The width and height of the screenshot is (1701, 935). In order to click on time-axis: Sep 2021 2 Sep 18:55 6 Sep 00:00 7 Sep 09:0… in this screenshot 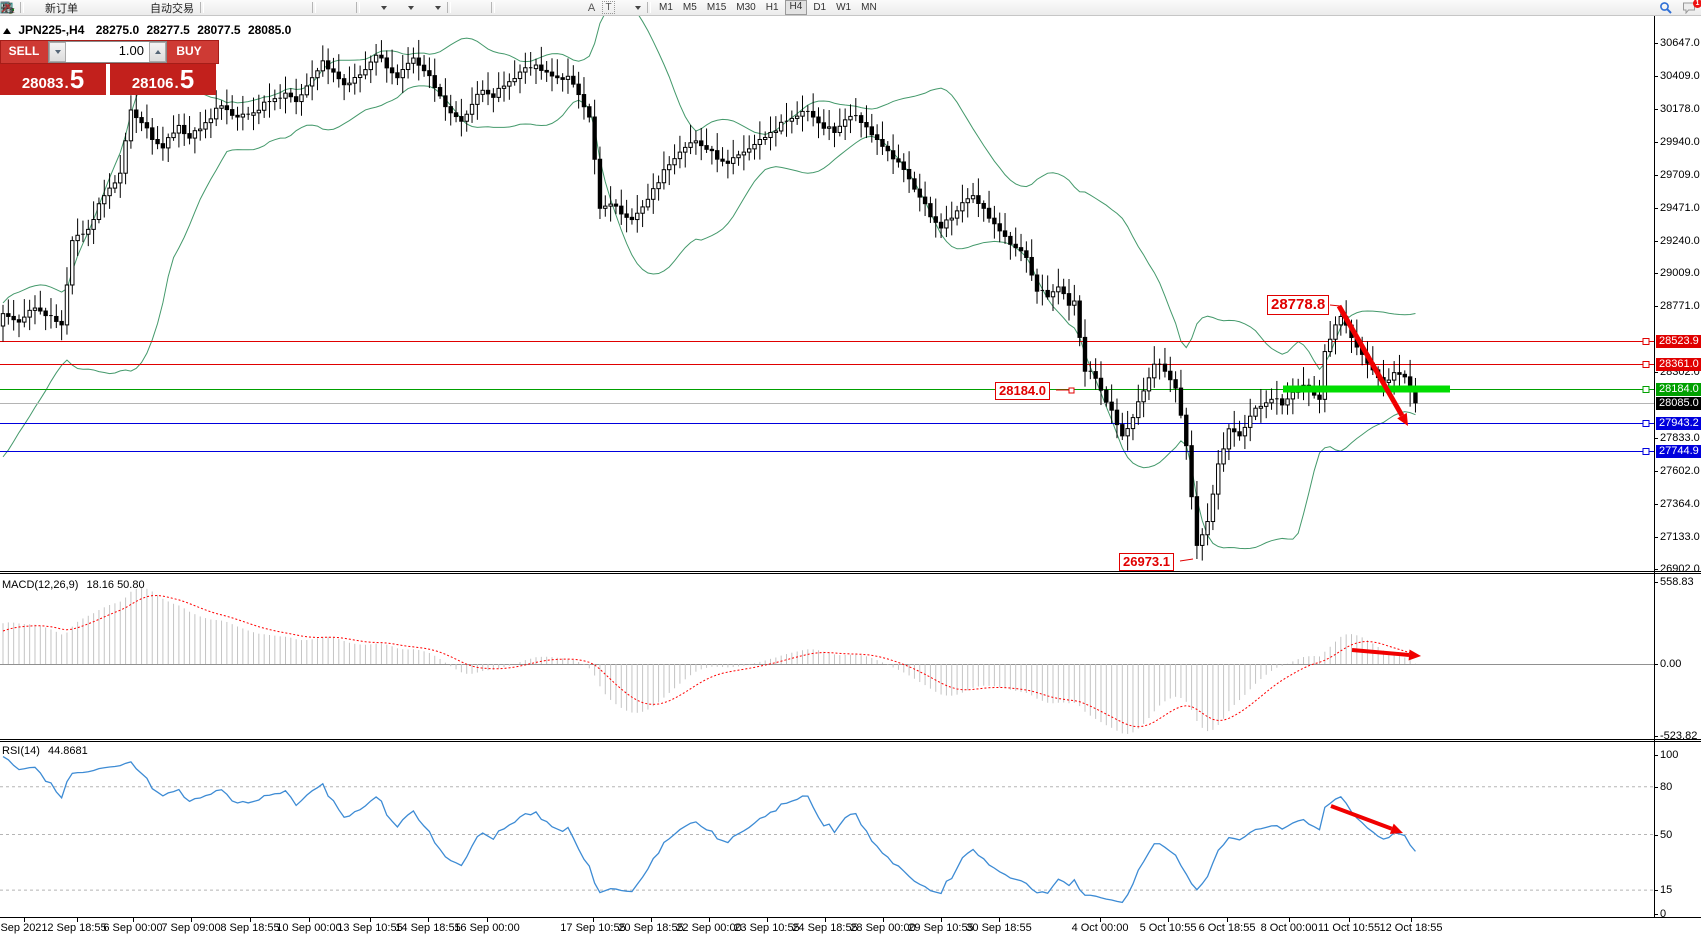, I will do `click(850, 926)`.